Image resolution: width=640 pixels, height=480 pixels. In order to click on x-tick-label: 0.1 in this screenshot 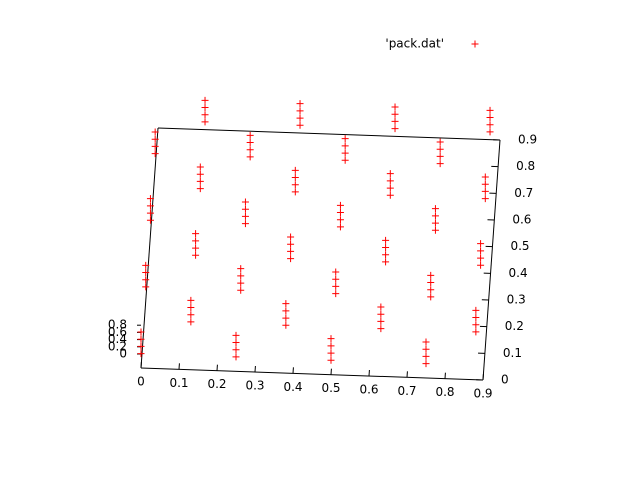, I will do `click(178, 383)`.